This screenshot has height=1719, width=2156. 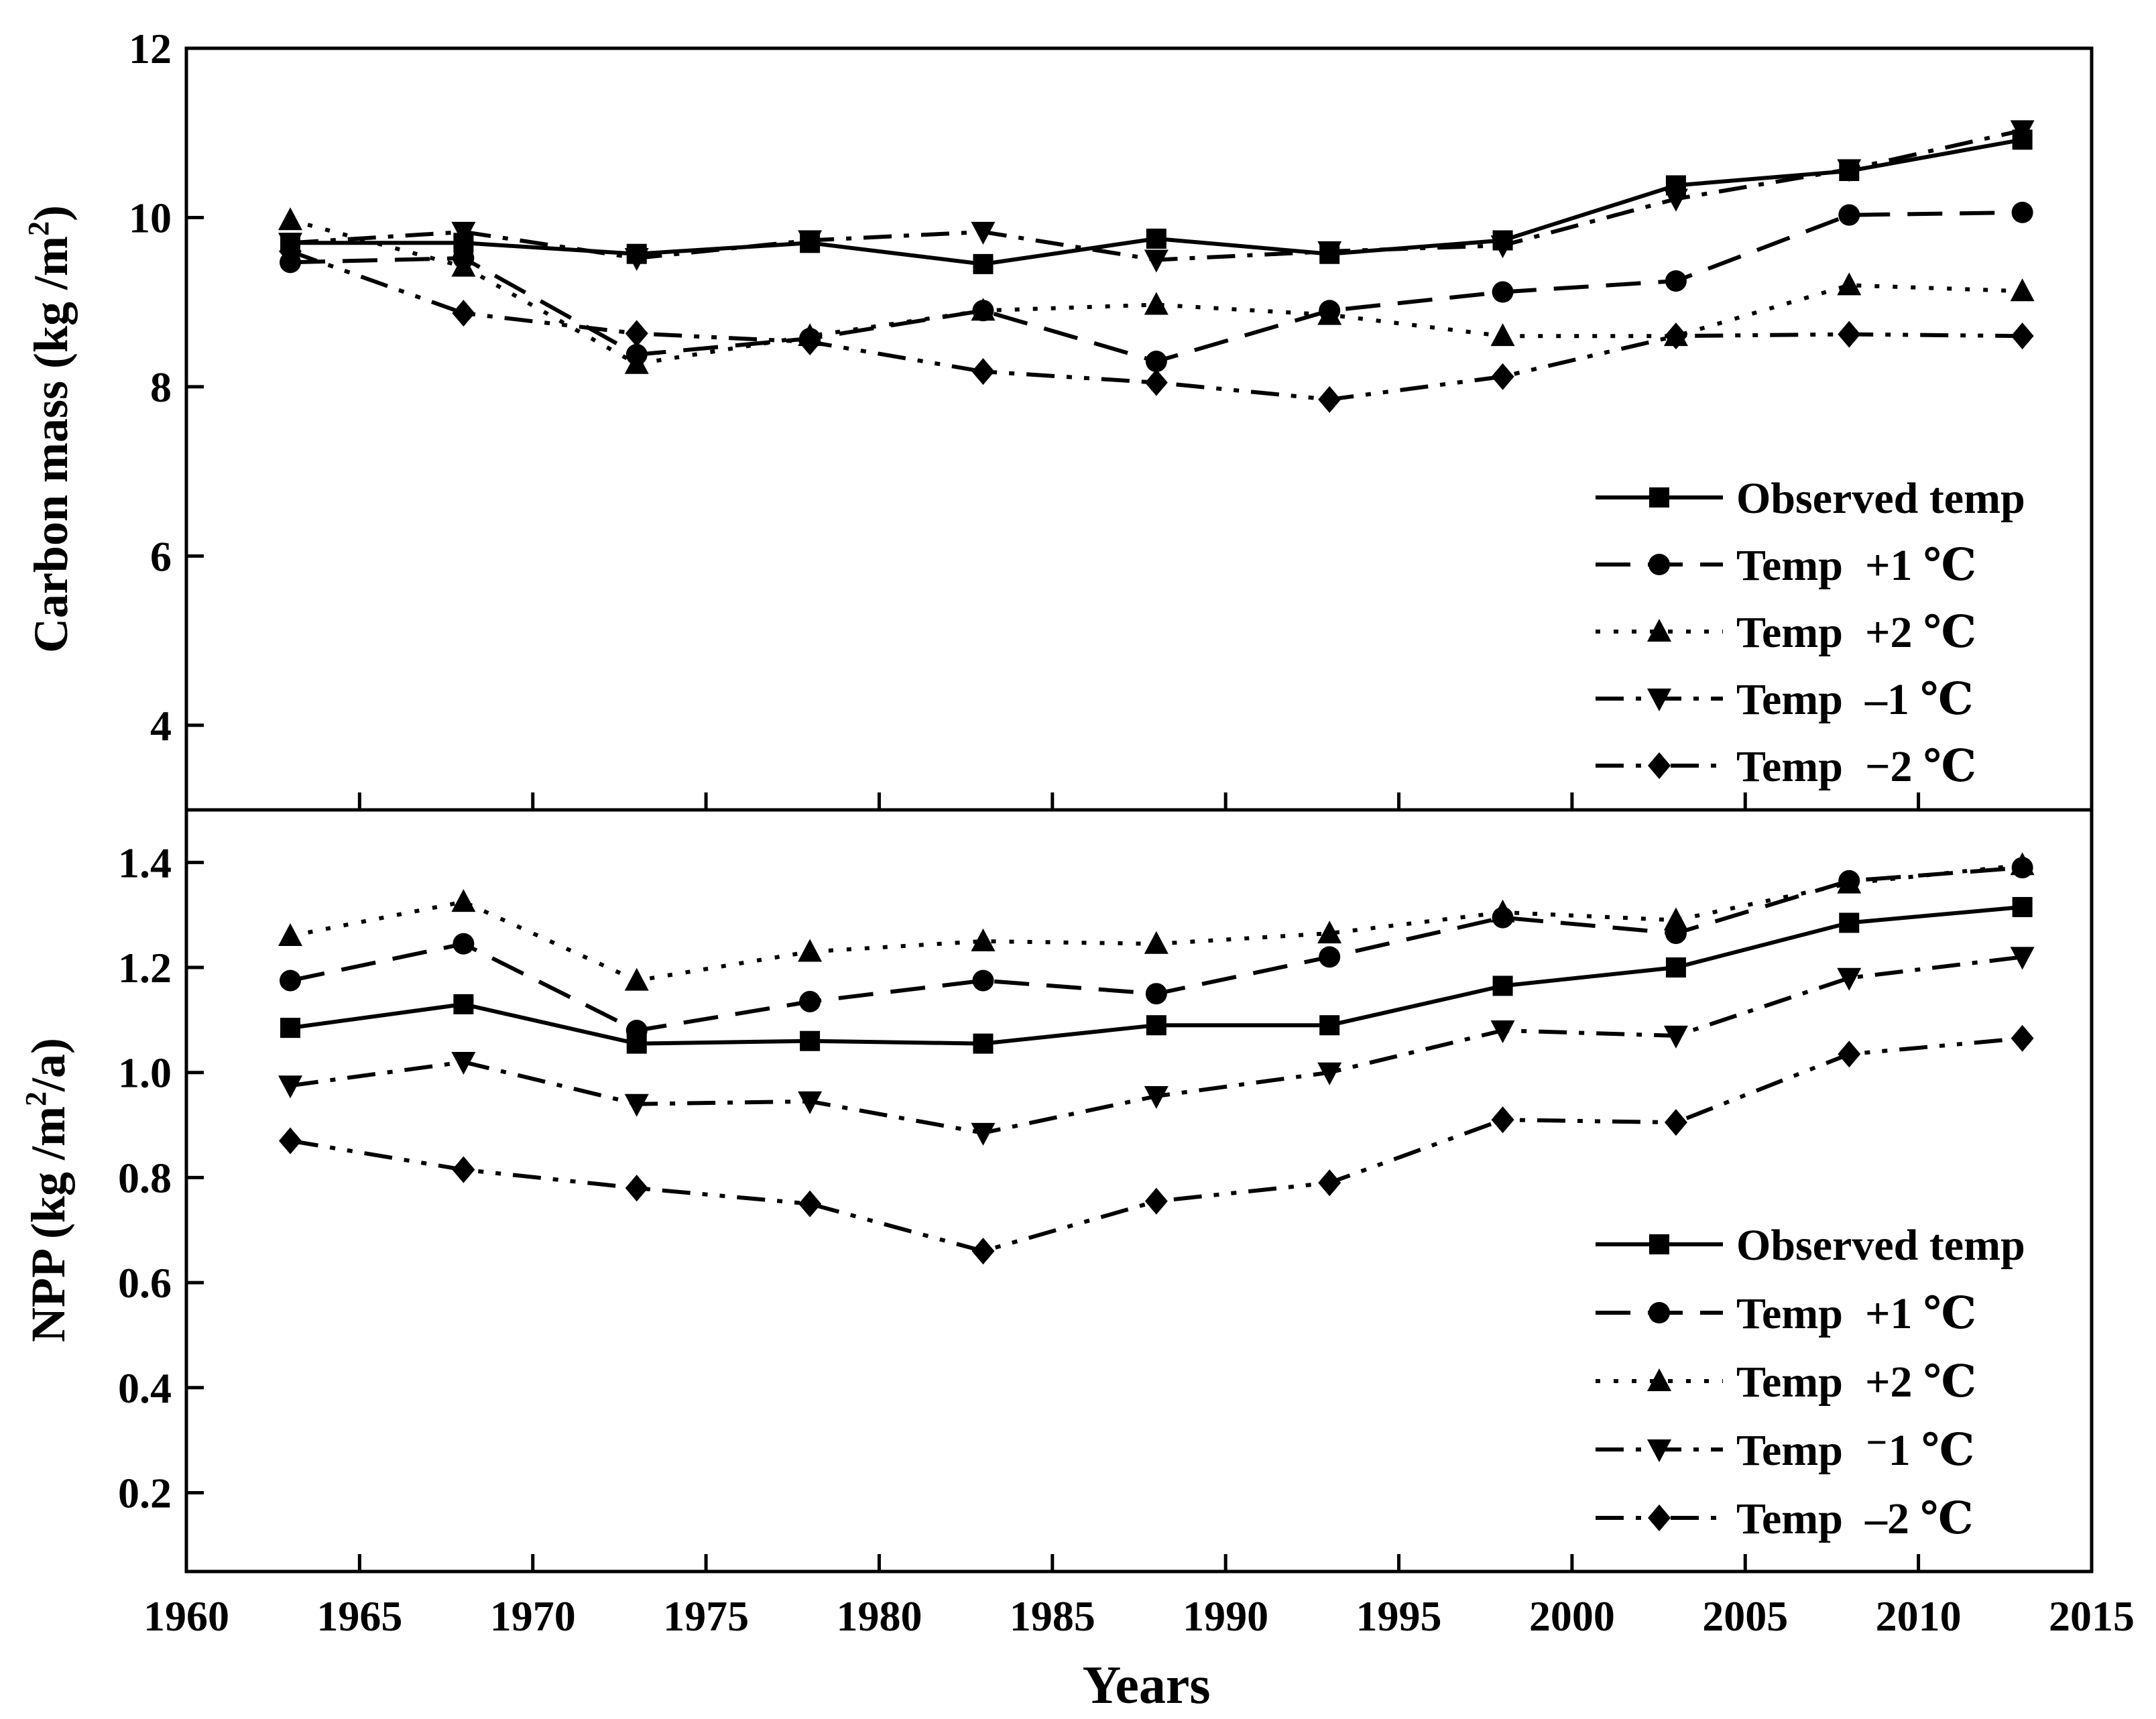 I want to click on x-tick-label: 1960, so click(x=186, y=1616).